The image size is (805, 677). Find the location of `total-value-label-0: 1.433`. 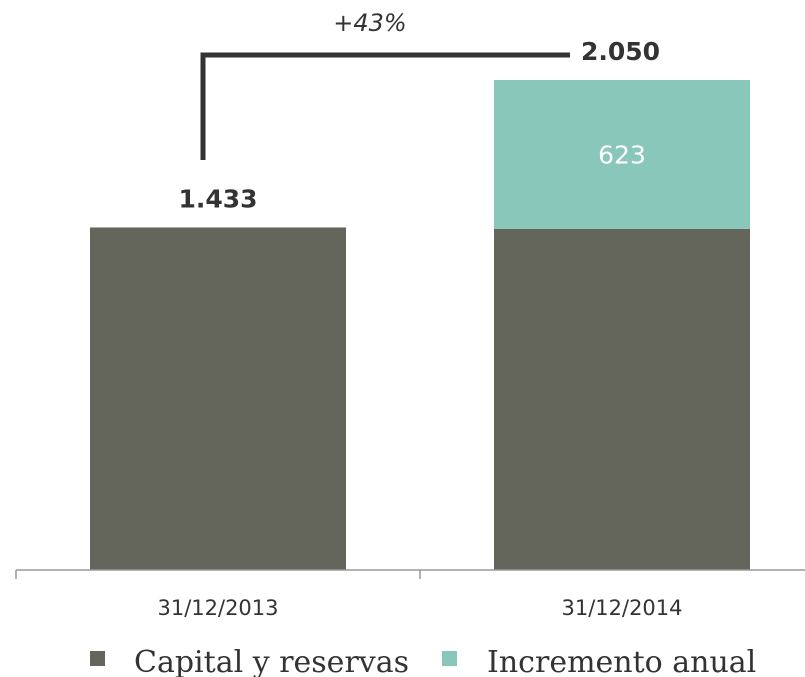

total-value-label-0: 1.433 is located at coordinates (217, 198).